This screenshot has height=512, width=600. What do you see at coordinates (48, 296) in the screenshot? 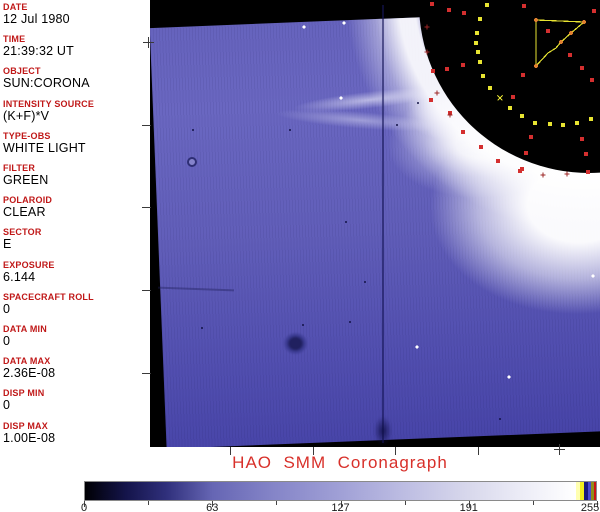
I see `metadata-label: SPACECRAFT ROLL` at bounding box center [48, 296].